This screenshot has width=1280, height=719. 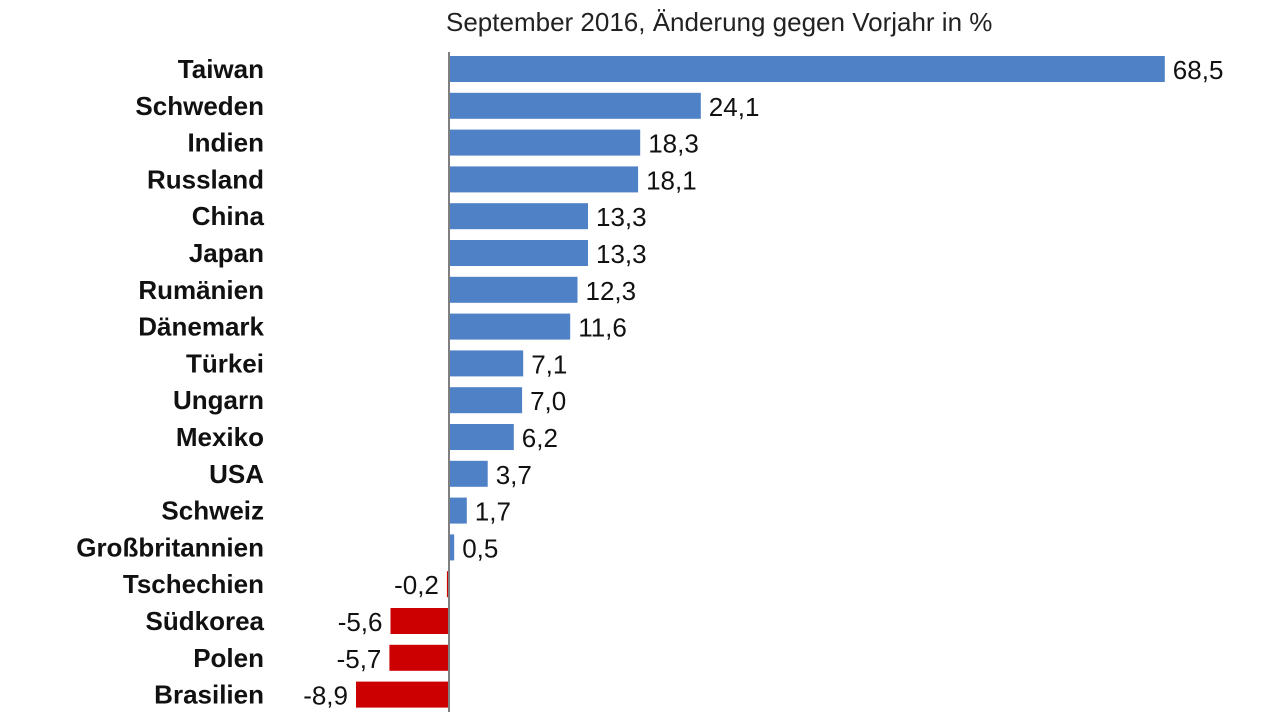 I want to click on bar-japan, so click(x=518, y=253).